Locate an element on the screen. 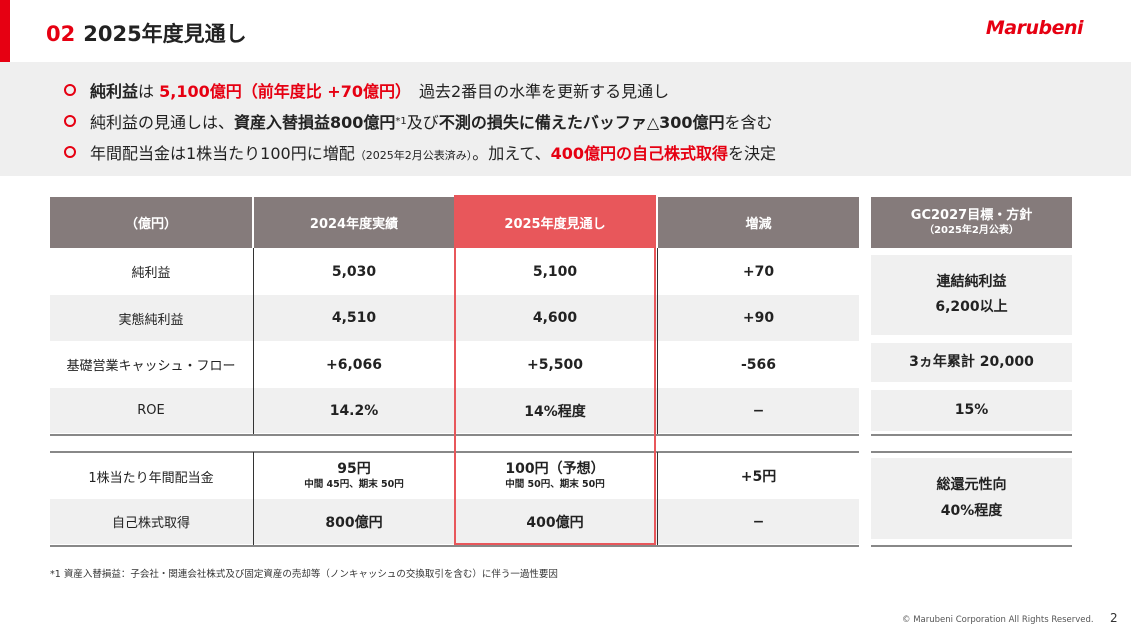 This screenshot has height=635, width=1131. bullet-text: 。加えて、 is located at coordinates (511, 153).